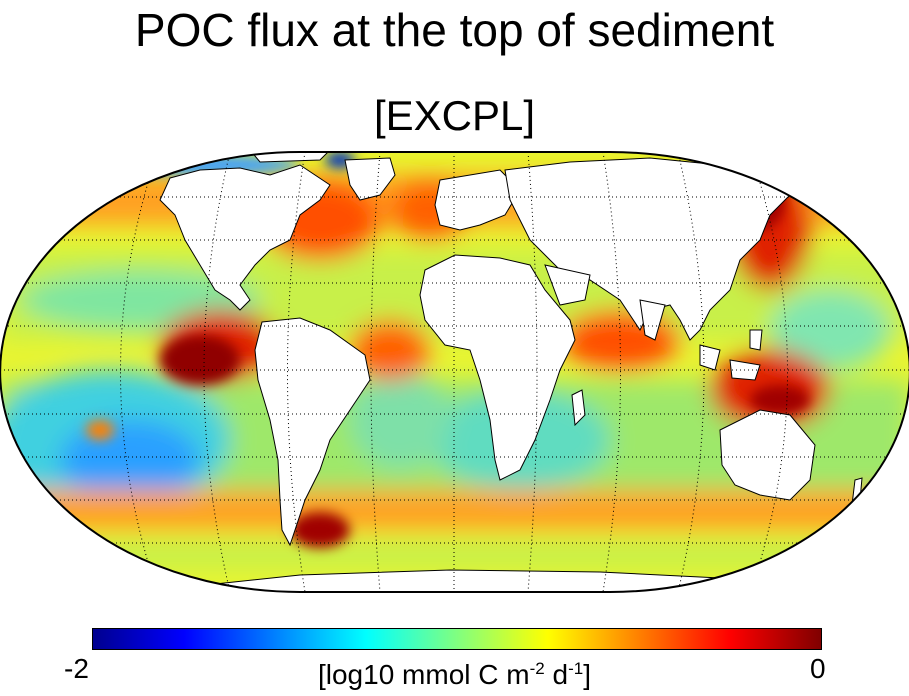 Image resolution: width=909 pixels, height=696 pixels. I want to click on colorbar, so click(457, 639).